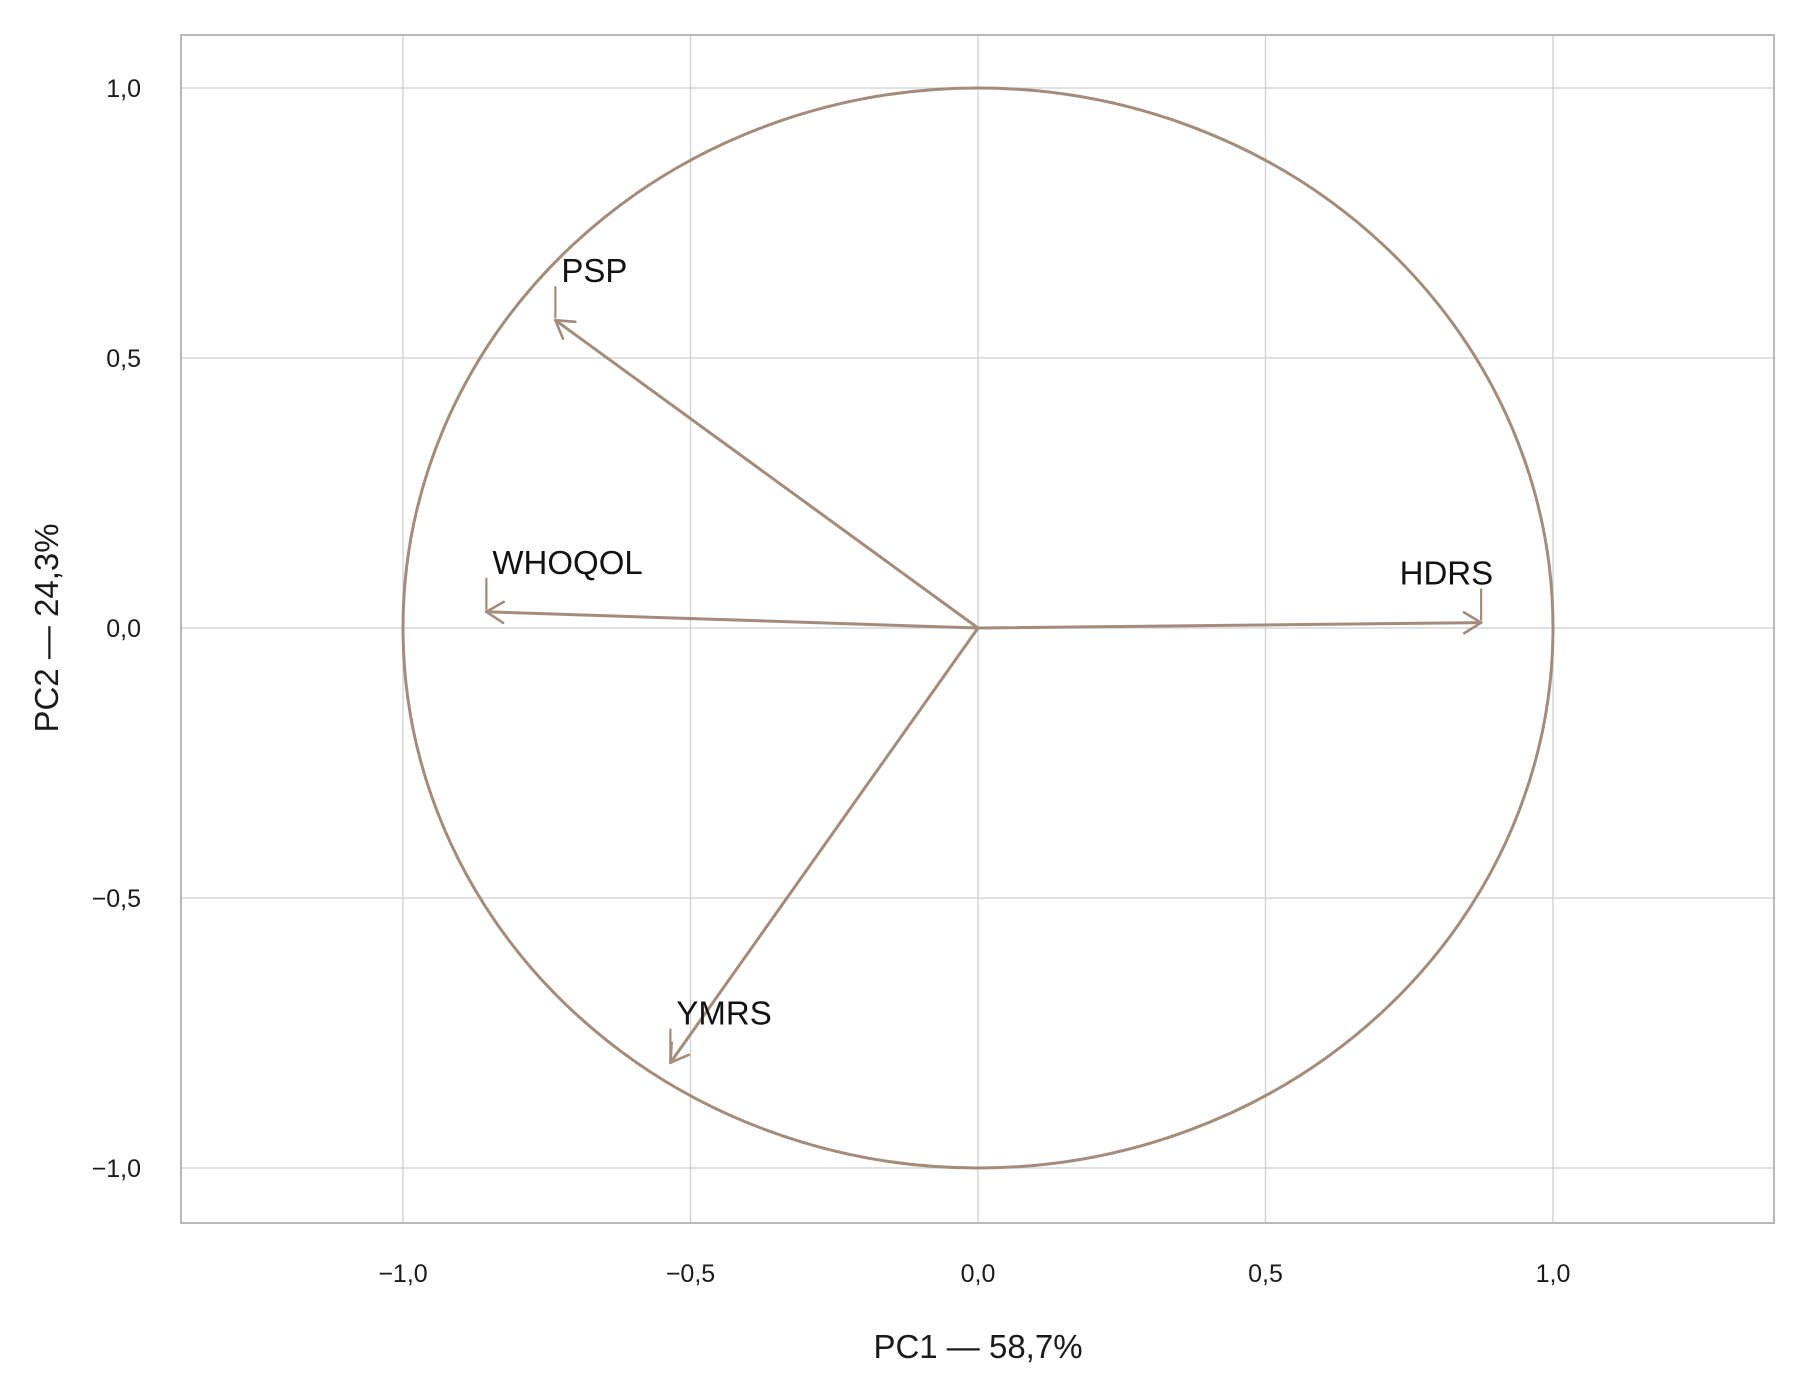 The height and width of the screenshot is (1379, 1809). I want to click on vector-whoqol: WHOQOL, so click(732, 587).